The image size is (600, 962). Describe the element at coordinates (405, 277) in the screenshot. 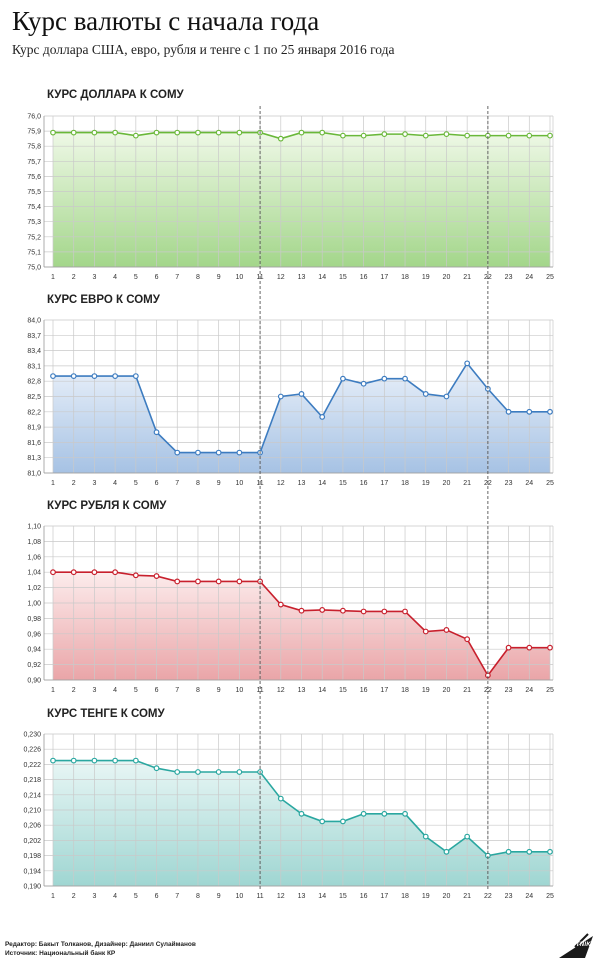

I see `x-tick-label: 18` at that location.